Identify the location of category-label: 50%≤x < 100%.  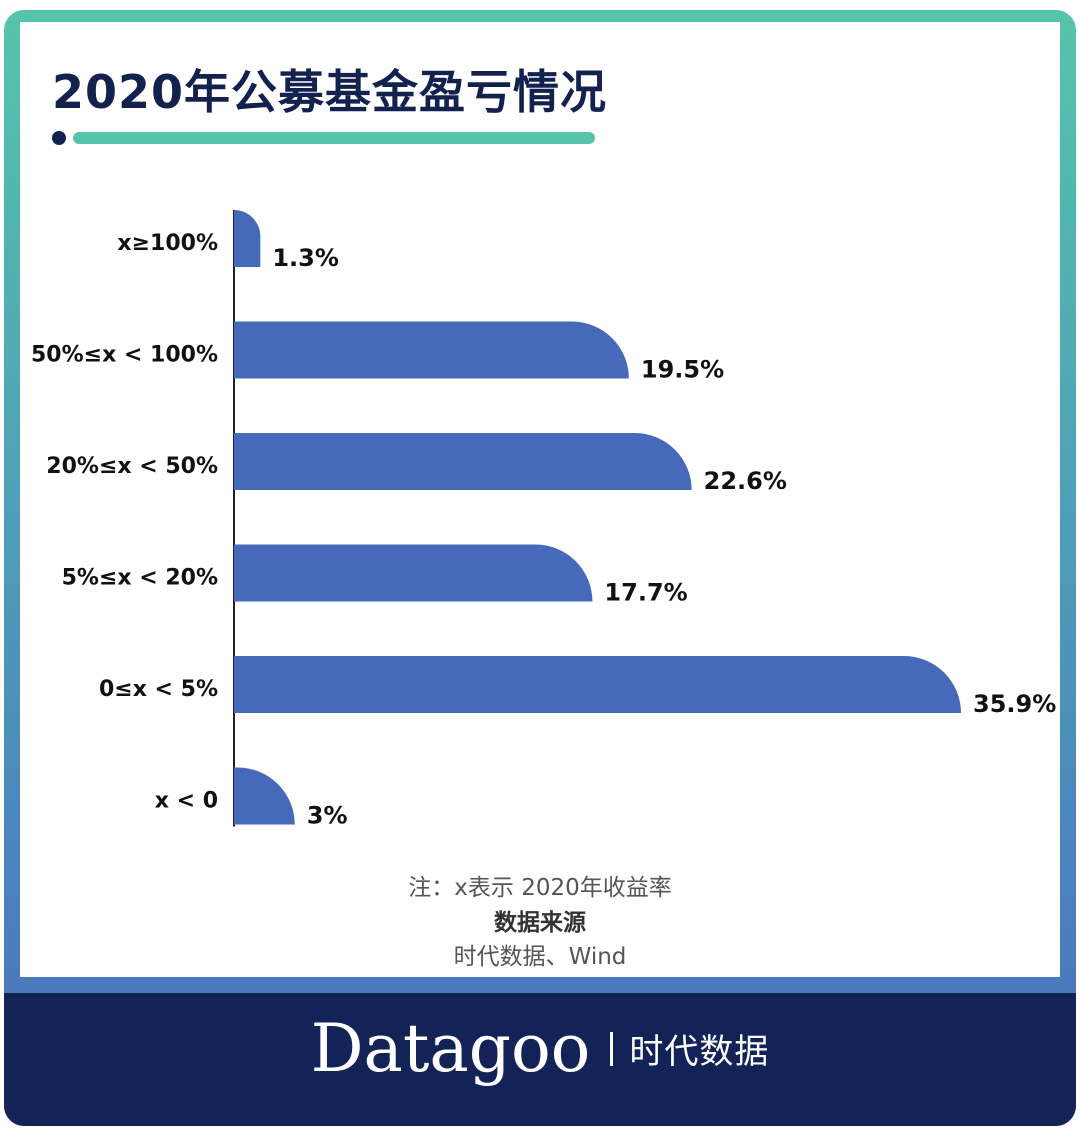
(124, 355).